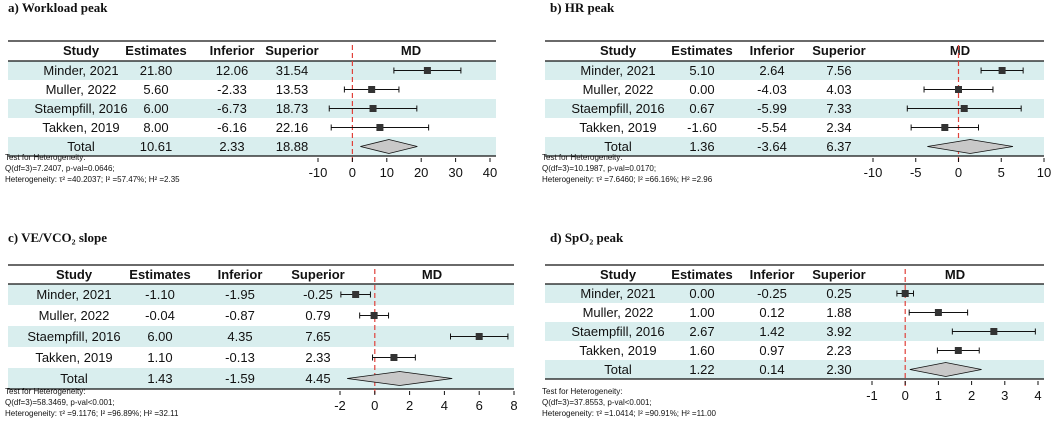 This screenshot has width=1052, height=427. I want to click on row-inferior: 2.64, so click(771, 70).